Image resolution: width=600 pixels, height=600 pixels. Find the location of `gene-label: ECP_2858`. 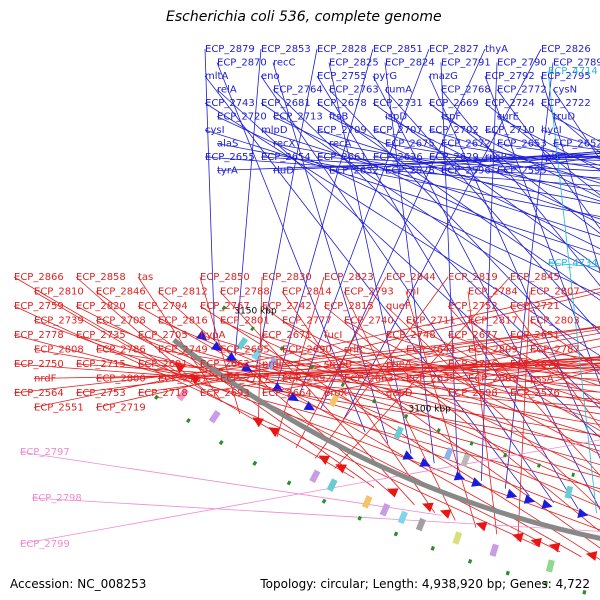

gene-label: ECP_2858 is located at coordinates (101, 277).